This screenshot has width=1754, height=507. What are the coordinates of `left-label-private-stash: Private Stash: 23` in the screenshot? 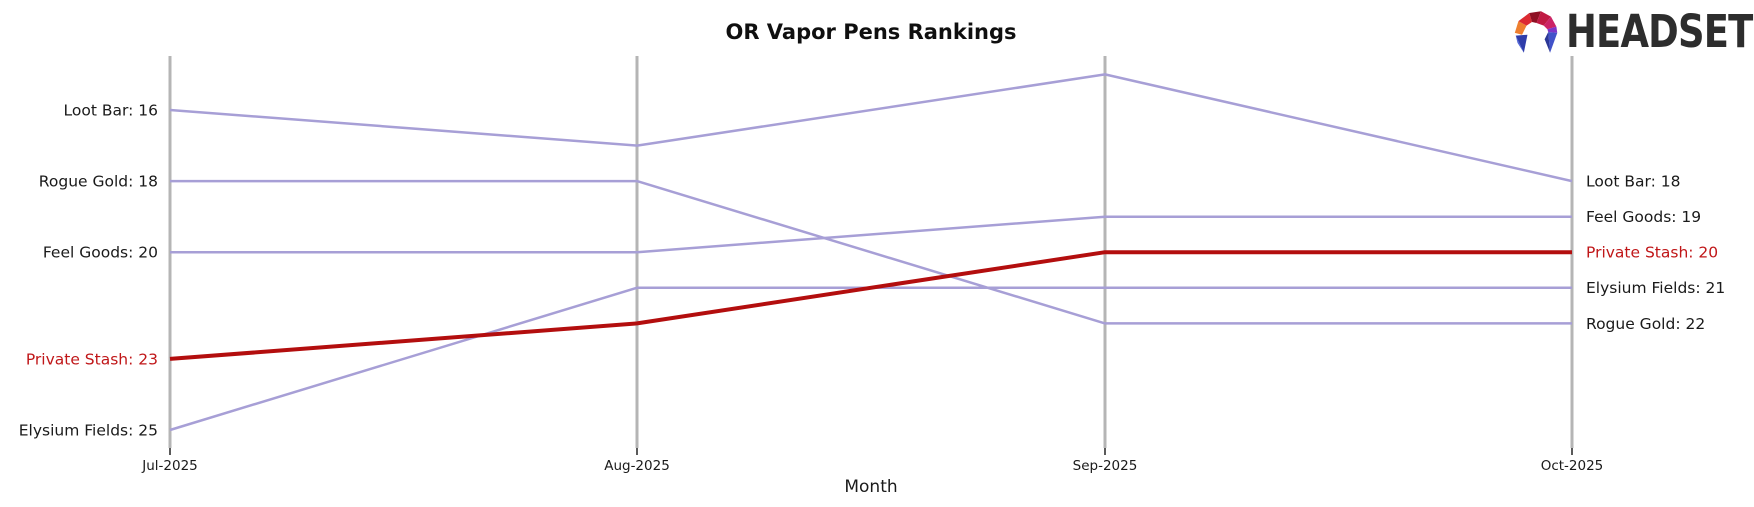 It's located at (92, 359).